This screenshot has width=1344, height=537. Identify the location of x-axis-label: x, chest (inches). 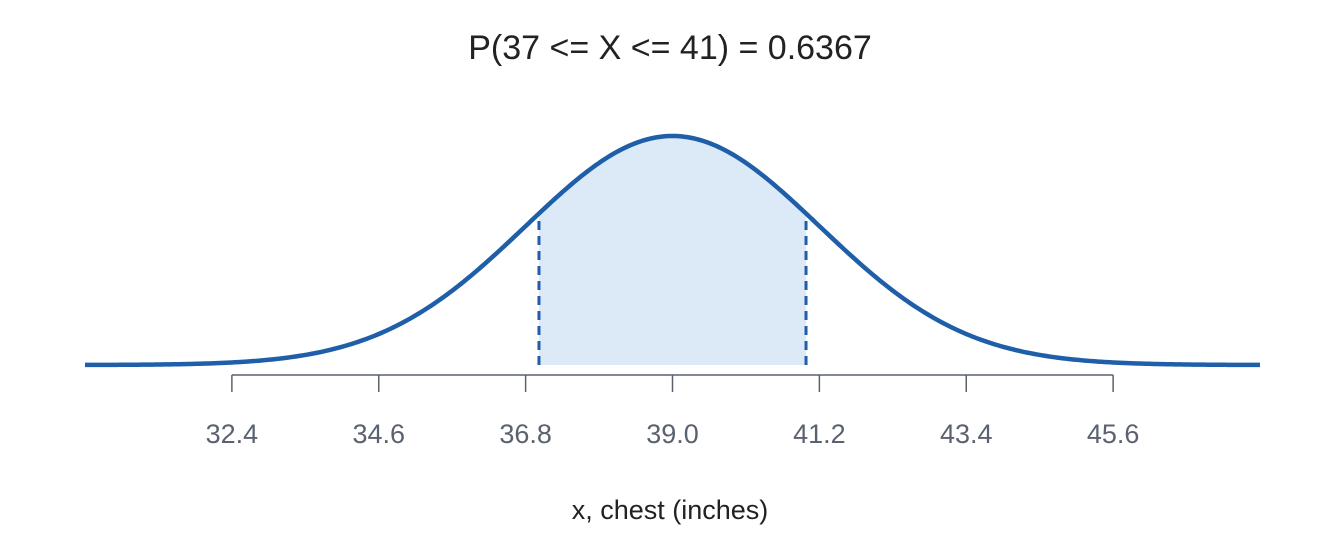
(670, 510).